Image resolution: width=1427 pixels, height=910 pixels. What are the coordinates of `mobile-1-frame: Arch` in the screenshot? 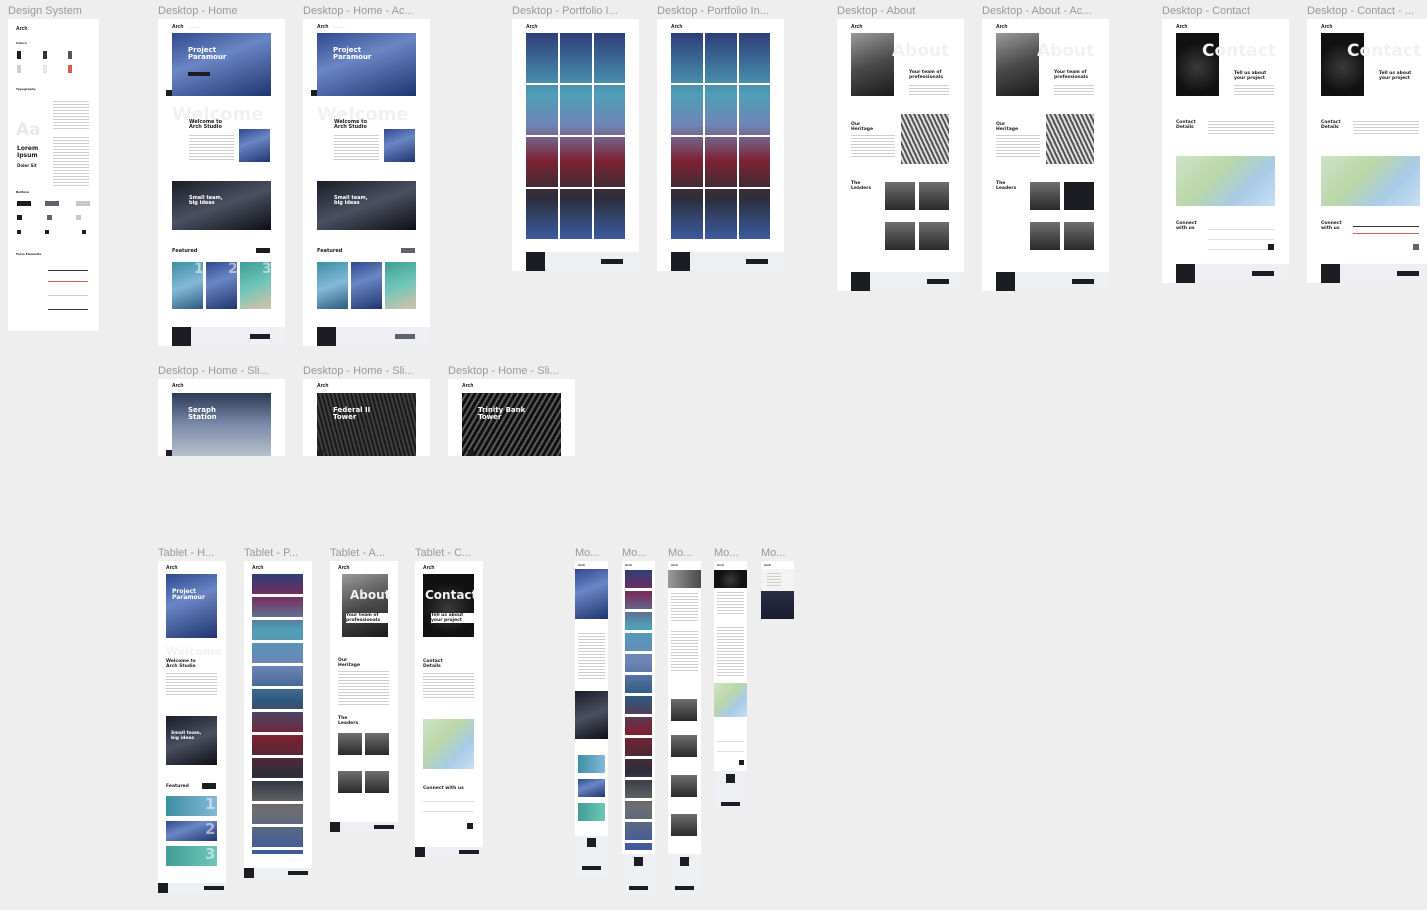 It's located at (591, 719).